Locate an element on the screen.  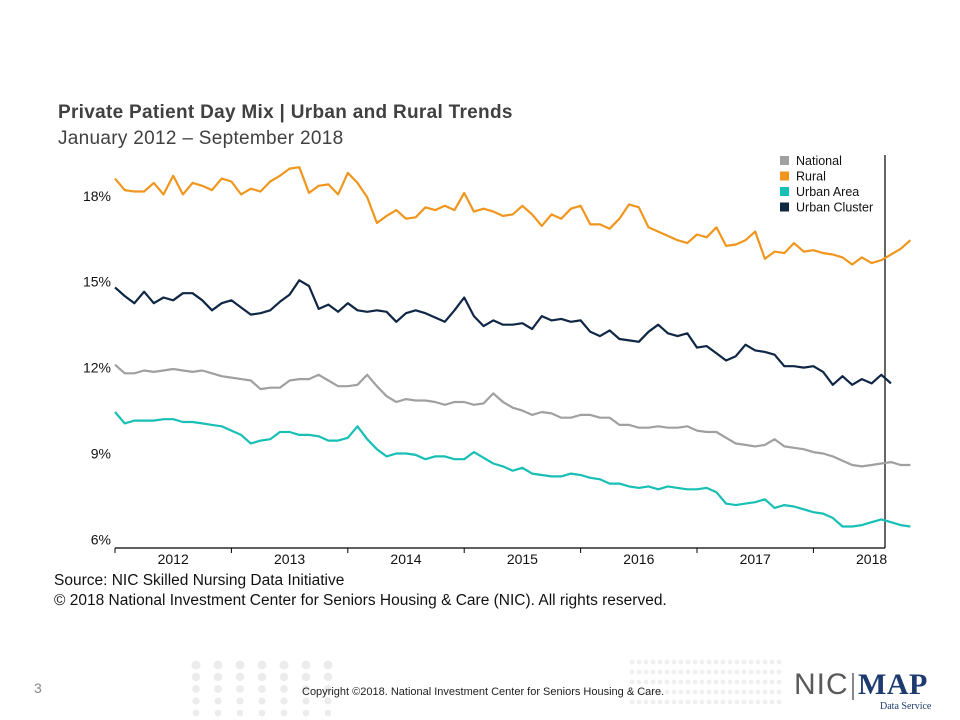
x-tick-label: 2016 is located at coordinates (638, 559).